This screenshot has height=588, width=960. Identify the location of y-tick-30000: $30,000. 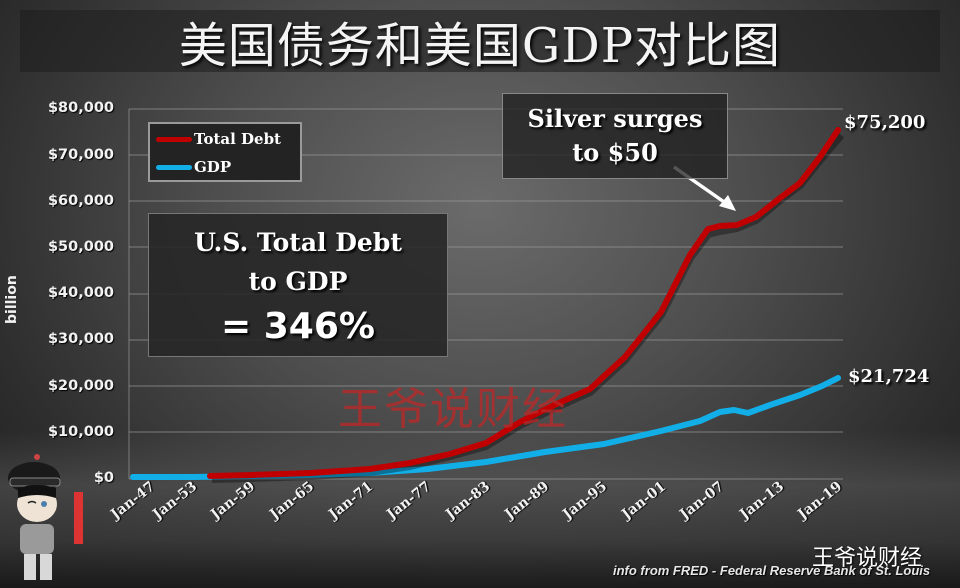
(80, 339).